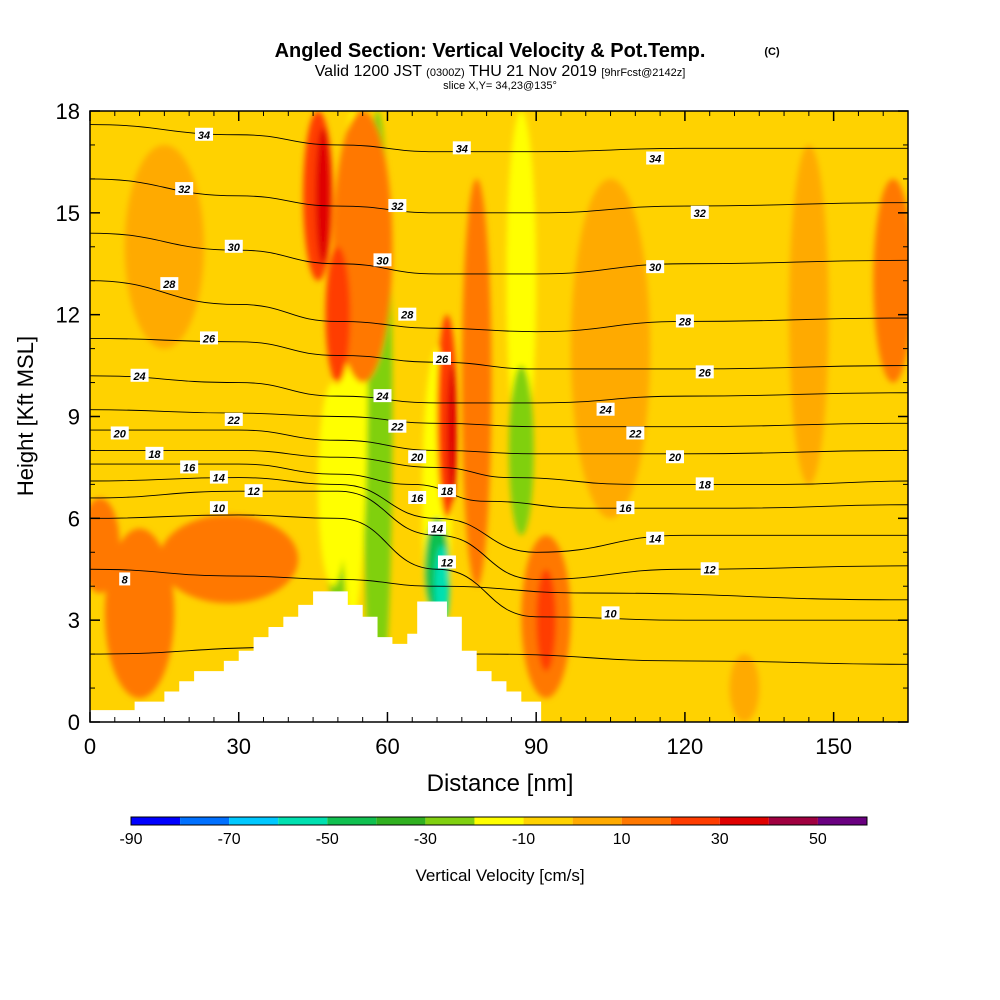  I want to click on contour-label-21: 20, so click(119, 433).